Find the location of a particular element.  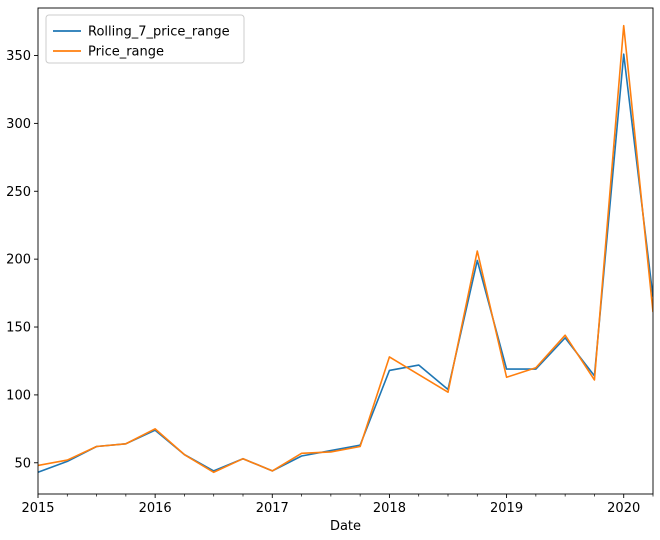

y-tick-label: 300 is located at coordinates (18, 124).